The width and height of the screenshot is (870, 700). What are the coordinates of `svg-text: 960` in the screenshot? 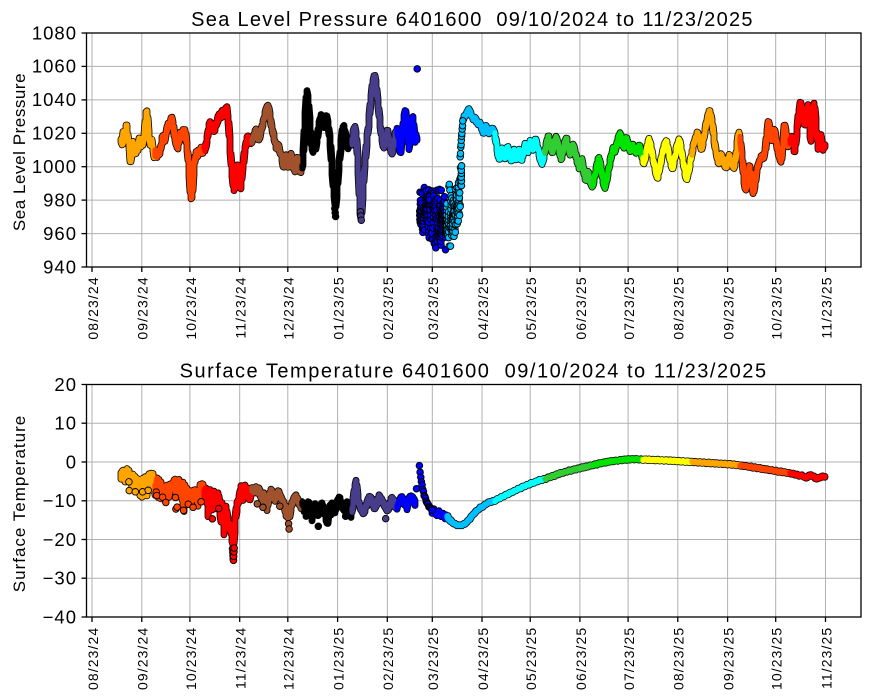 It's located at (60, 233).